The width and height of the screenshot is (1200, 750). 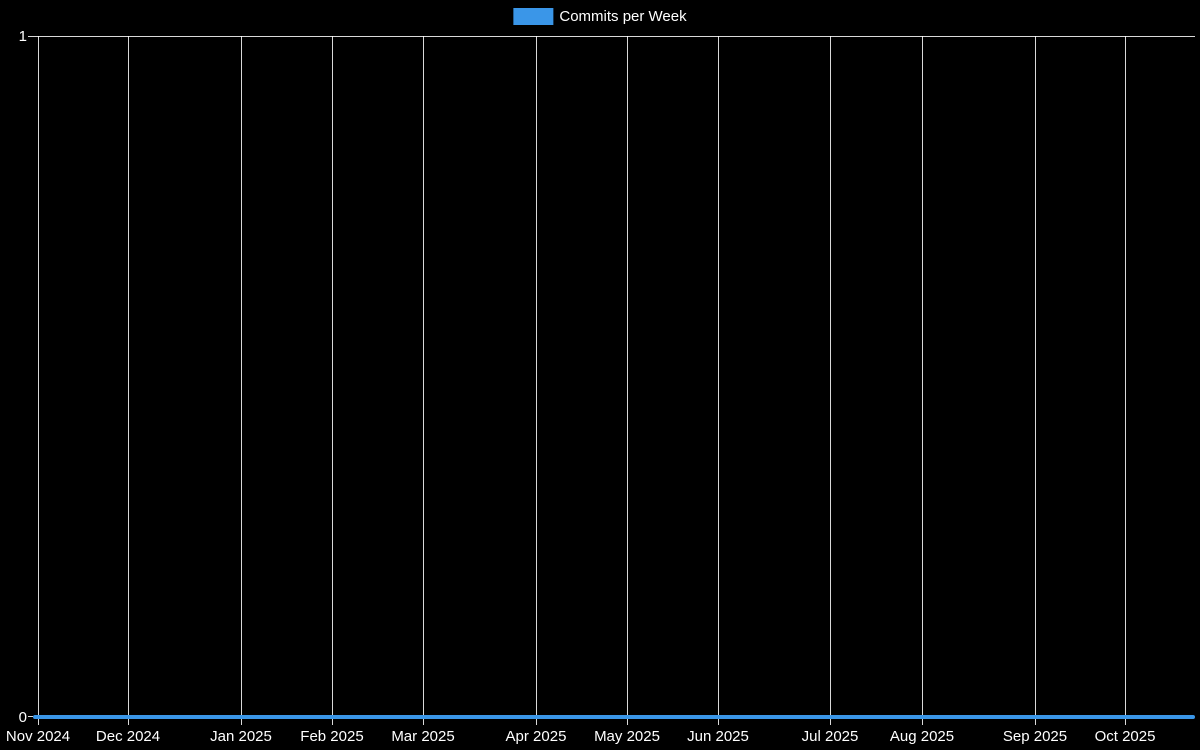 What do you see at coordinates (611, 36) in the screenshot?
I see `gridline-y-max` at bounding box center [611, 36].